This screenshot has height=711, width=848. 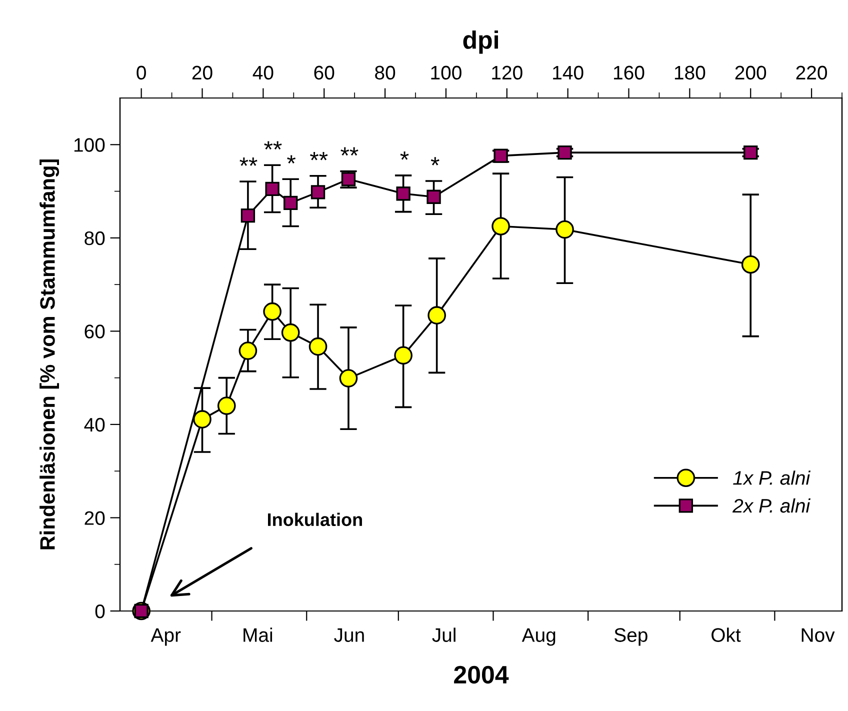 I want to click on x2-tick-label: 20, so click(x=202, y=73).